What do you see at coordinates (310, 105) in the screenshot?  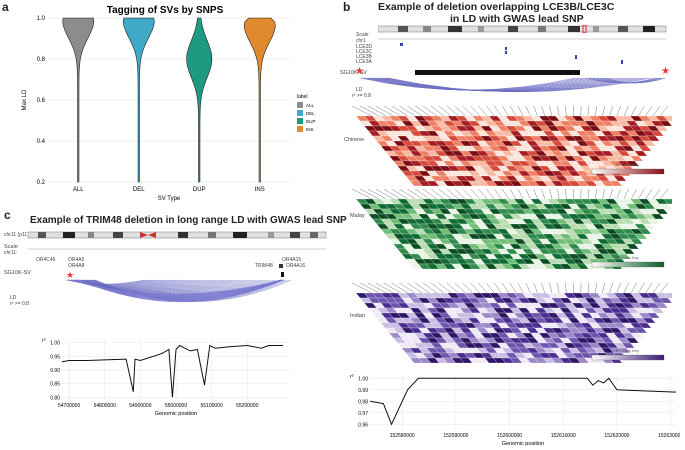 I see `violin-legend-label: ALL` at bounding box center [310, 105].